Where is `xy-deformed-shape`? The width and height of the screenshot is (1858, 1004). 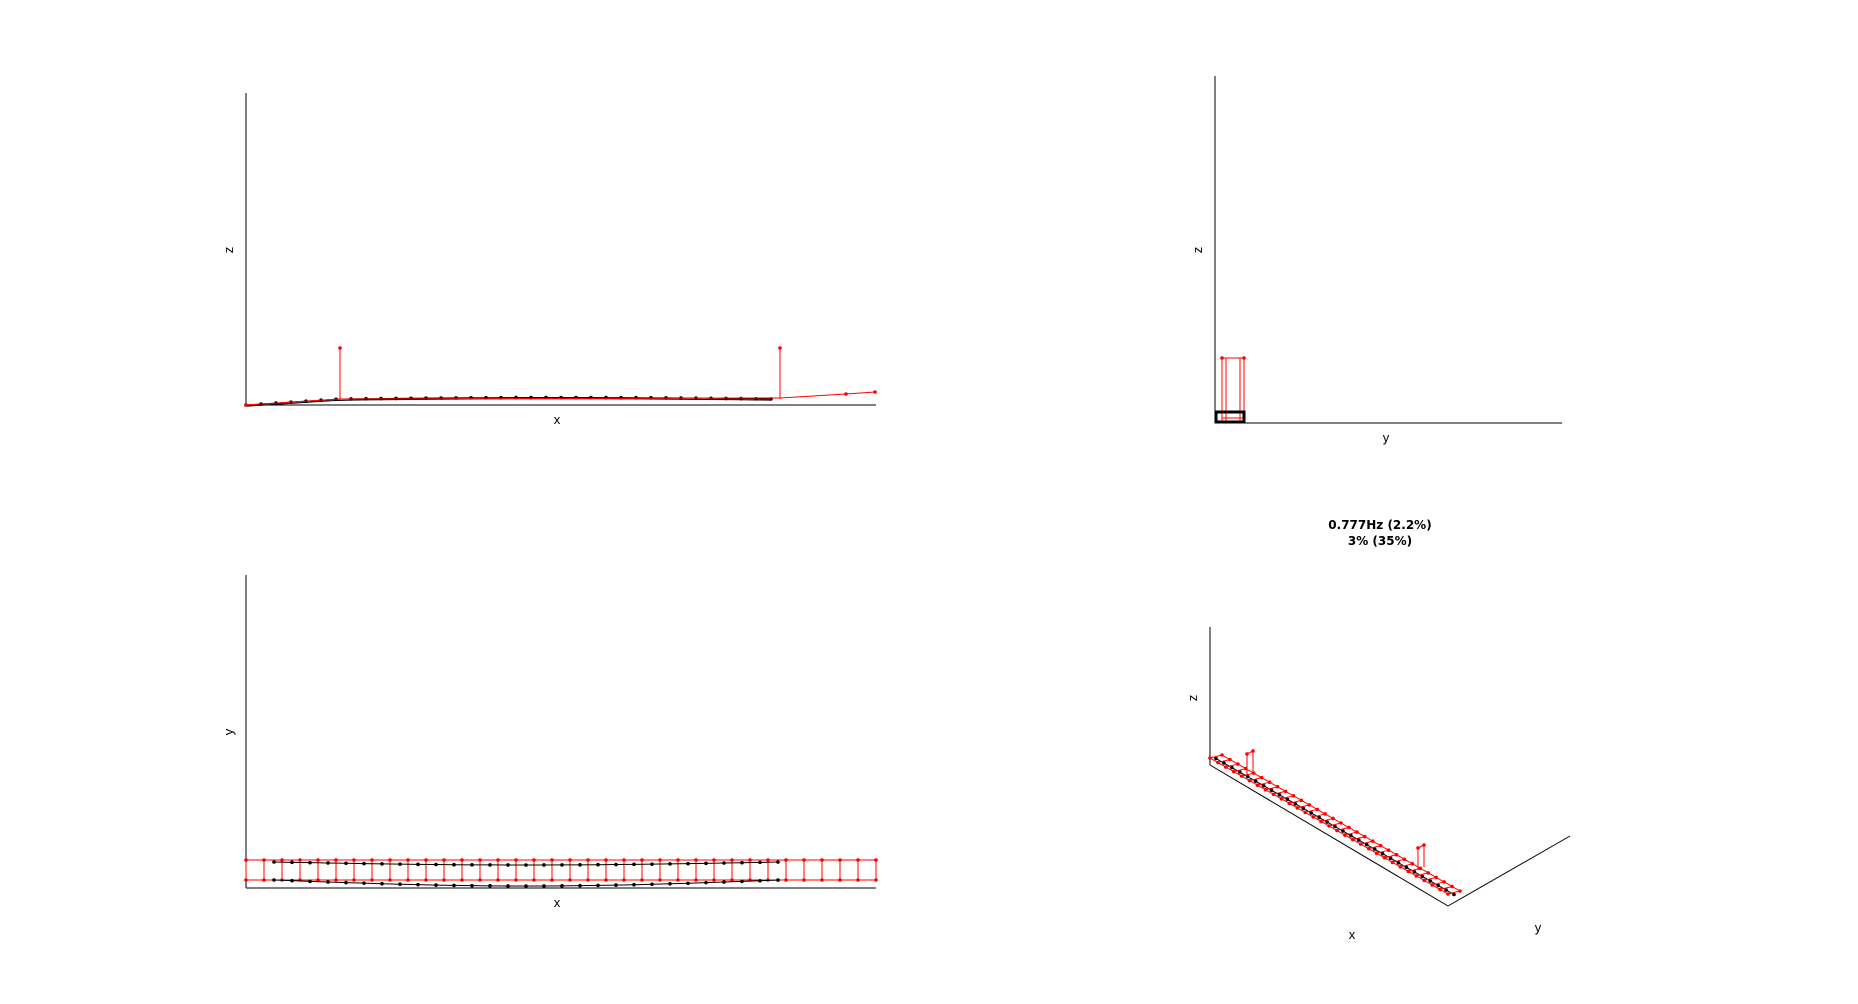
xy-deformed-shape is located at coordinates (561, 870).